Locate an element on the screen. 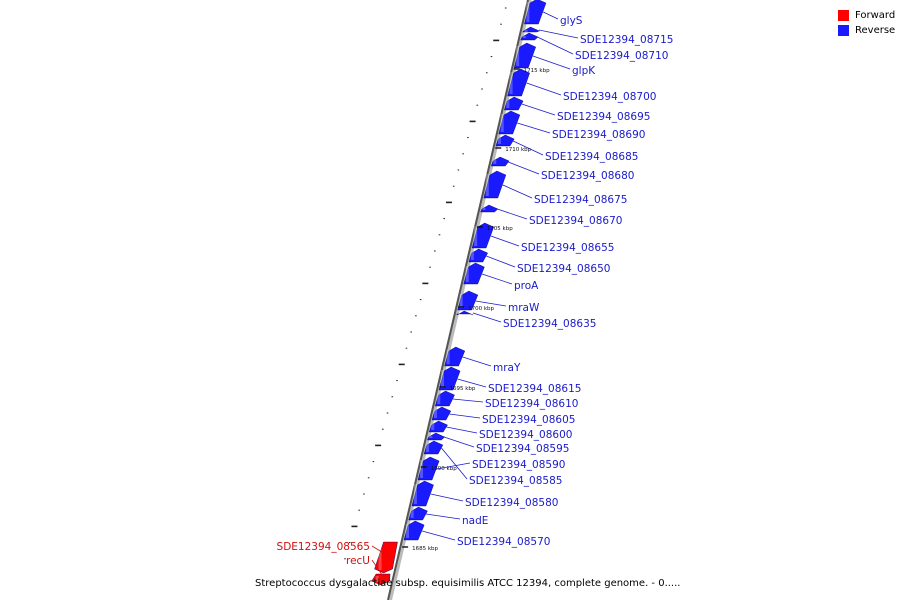  legend-reverse-label: Reverse is located at coordinates (875, 30).